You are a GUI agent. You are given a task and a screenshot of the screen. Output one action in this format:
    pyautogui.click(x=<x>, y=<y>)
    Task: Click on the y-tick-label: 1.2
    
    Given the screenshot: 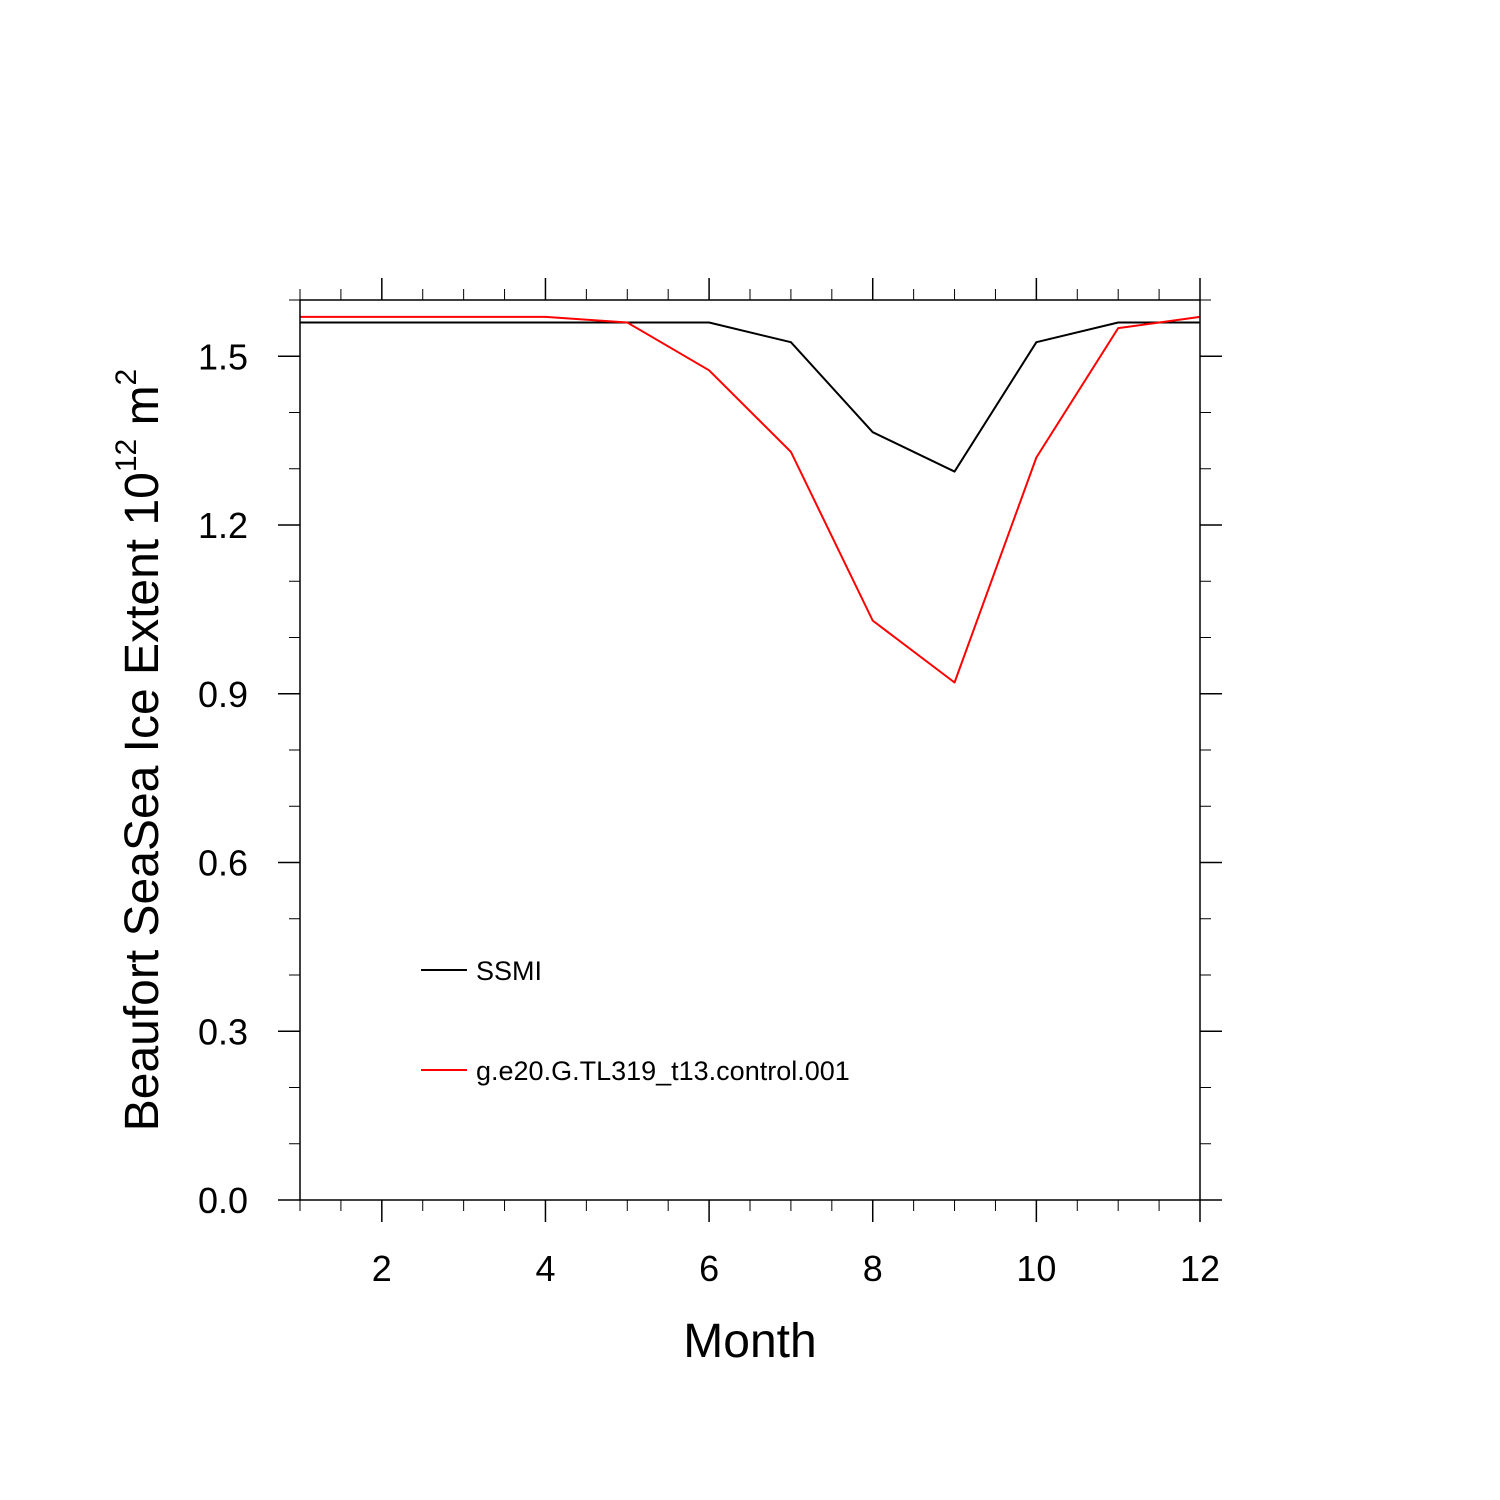 What is the action you would take?
    pyautogui.click(x=223, y=525)
    